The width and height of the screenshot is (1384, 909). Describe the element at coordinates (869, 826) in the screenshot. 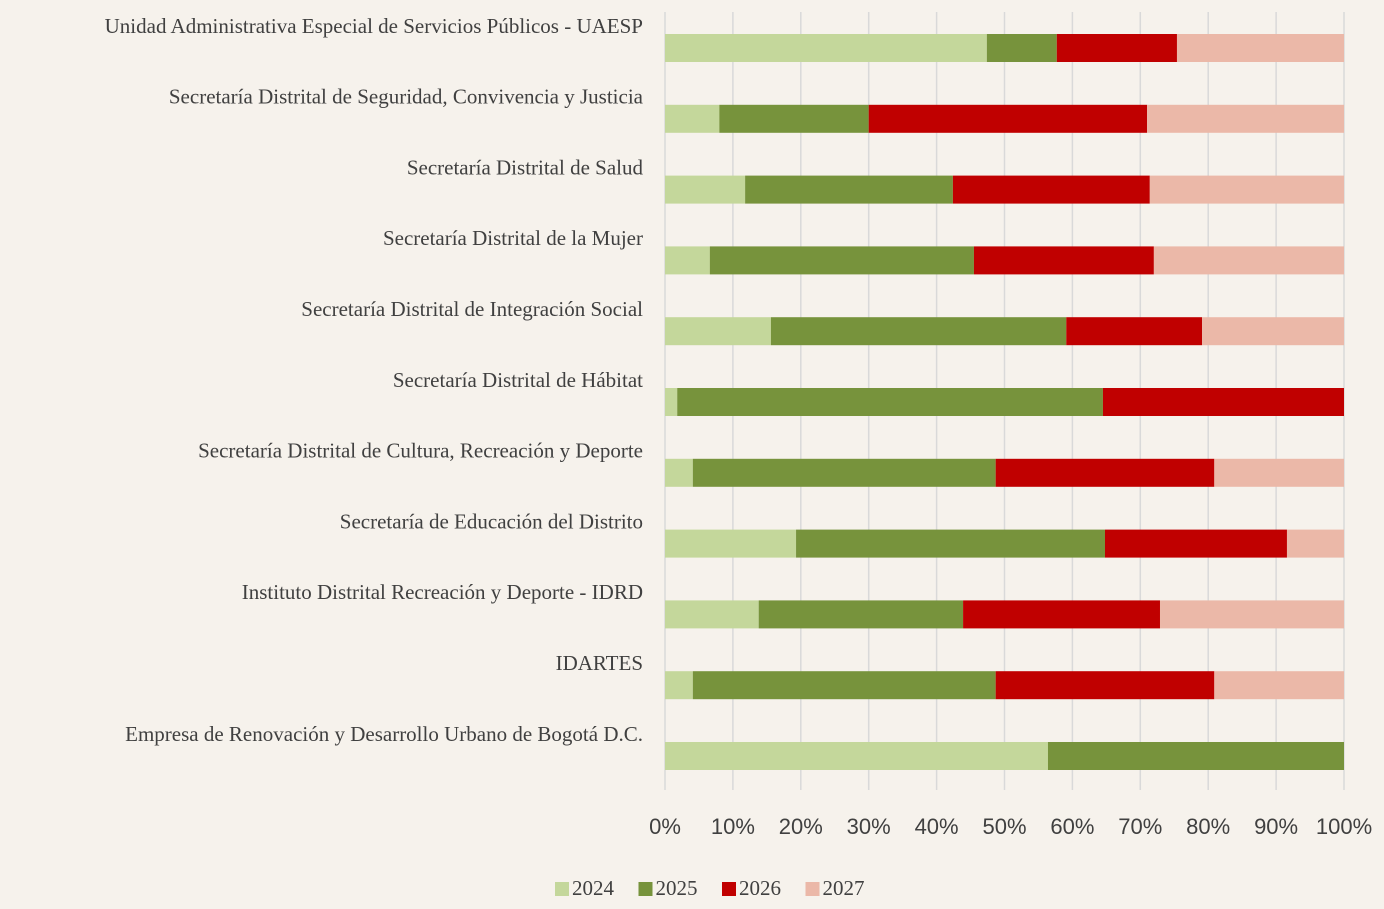

I see `x-tick-label: 30%` at that location.